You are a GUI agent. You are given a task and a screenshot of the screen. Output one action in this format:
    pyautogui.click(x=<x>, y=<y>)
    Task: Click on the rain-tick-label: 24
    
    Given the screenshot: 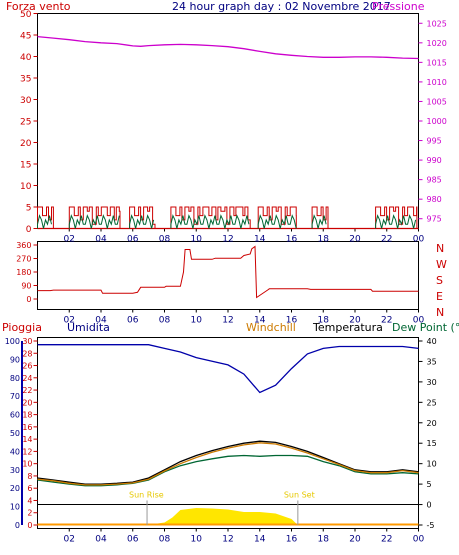 What is the action you would take?
    pyautogui.click(x=27, y=378)
    